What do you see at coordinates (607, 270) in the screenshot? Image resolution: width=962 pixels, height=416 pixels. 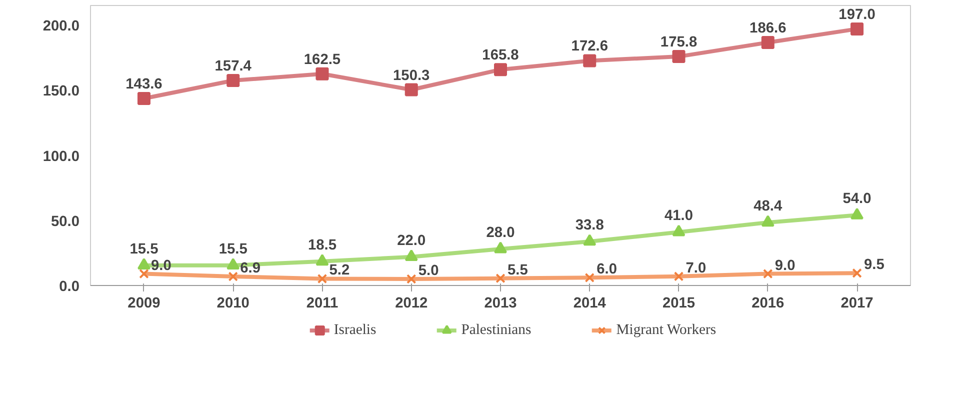 I see `data-label: 6.0` at bounding box center [607, 270].